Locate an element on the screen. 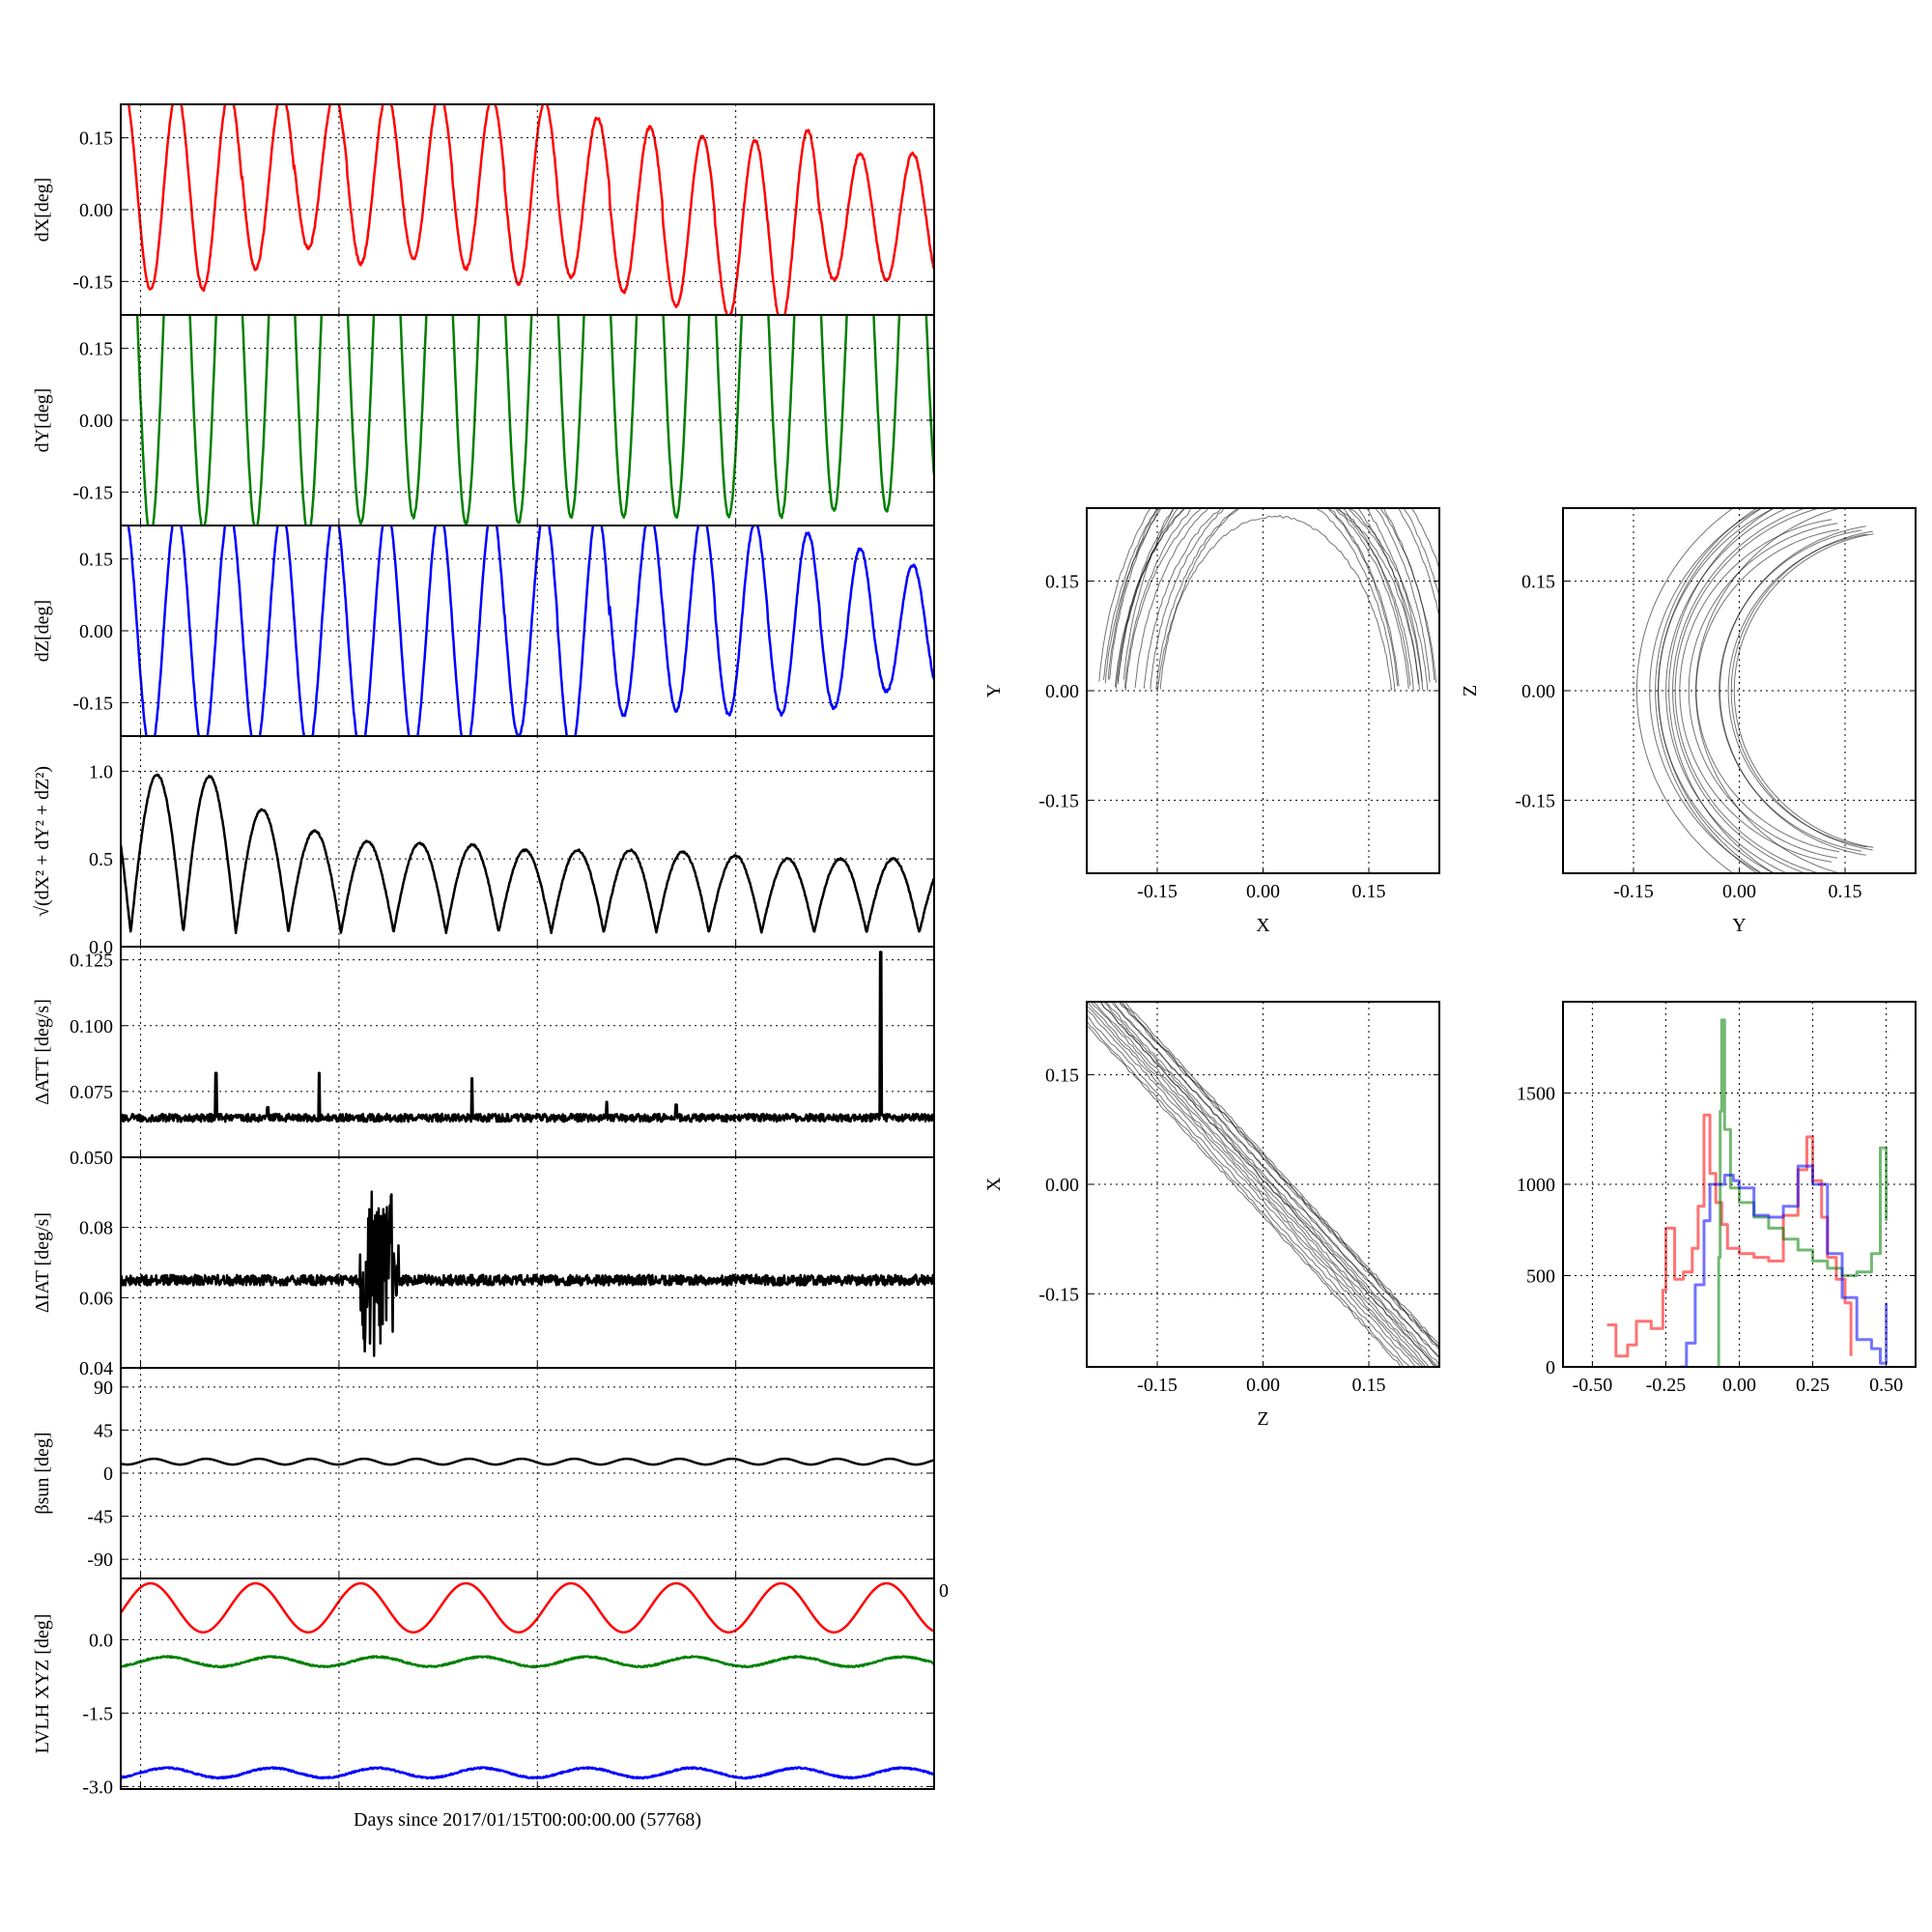  lvlh-ylabel: LVLH XYZ [deg] is located at coordinates (42, 1684).